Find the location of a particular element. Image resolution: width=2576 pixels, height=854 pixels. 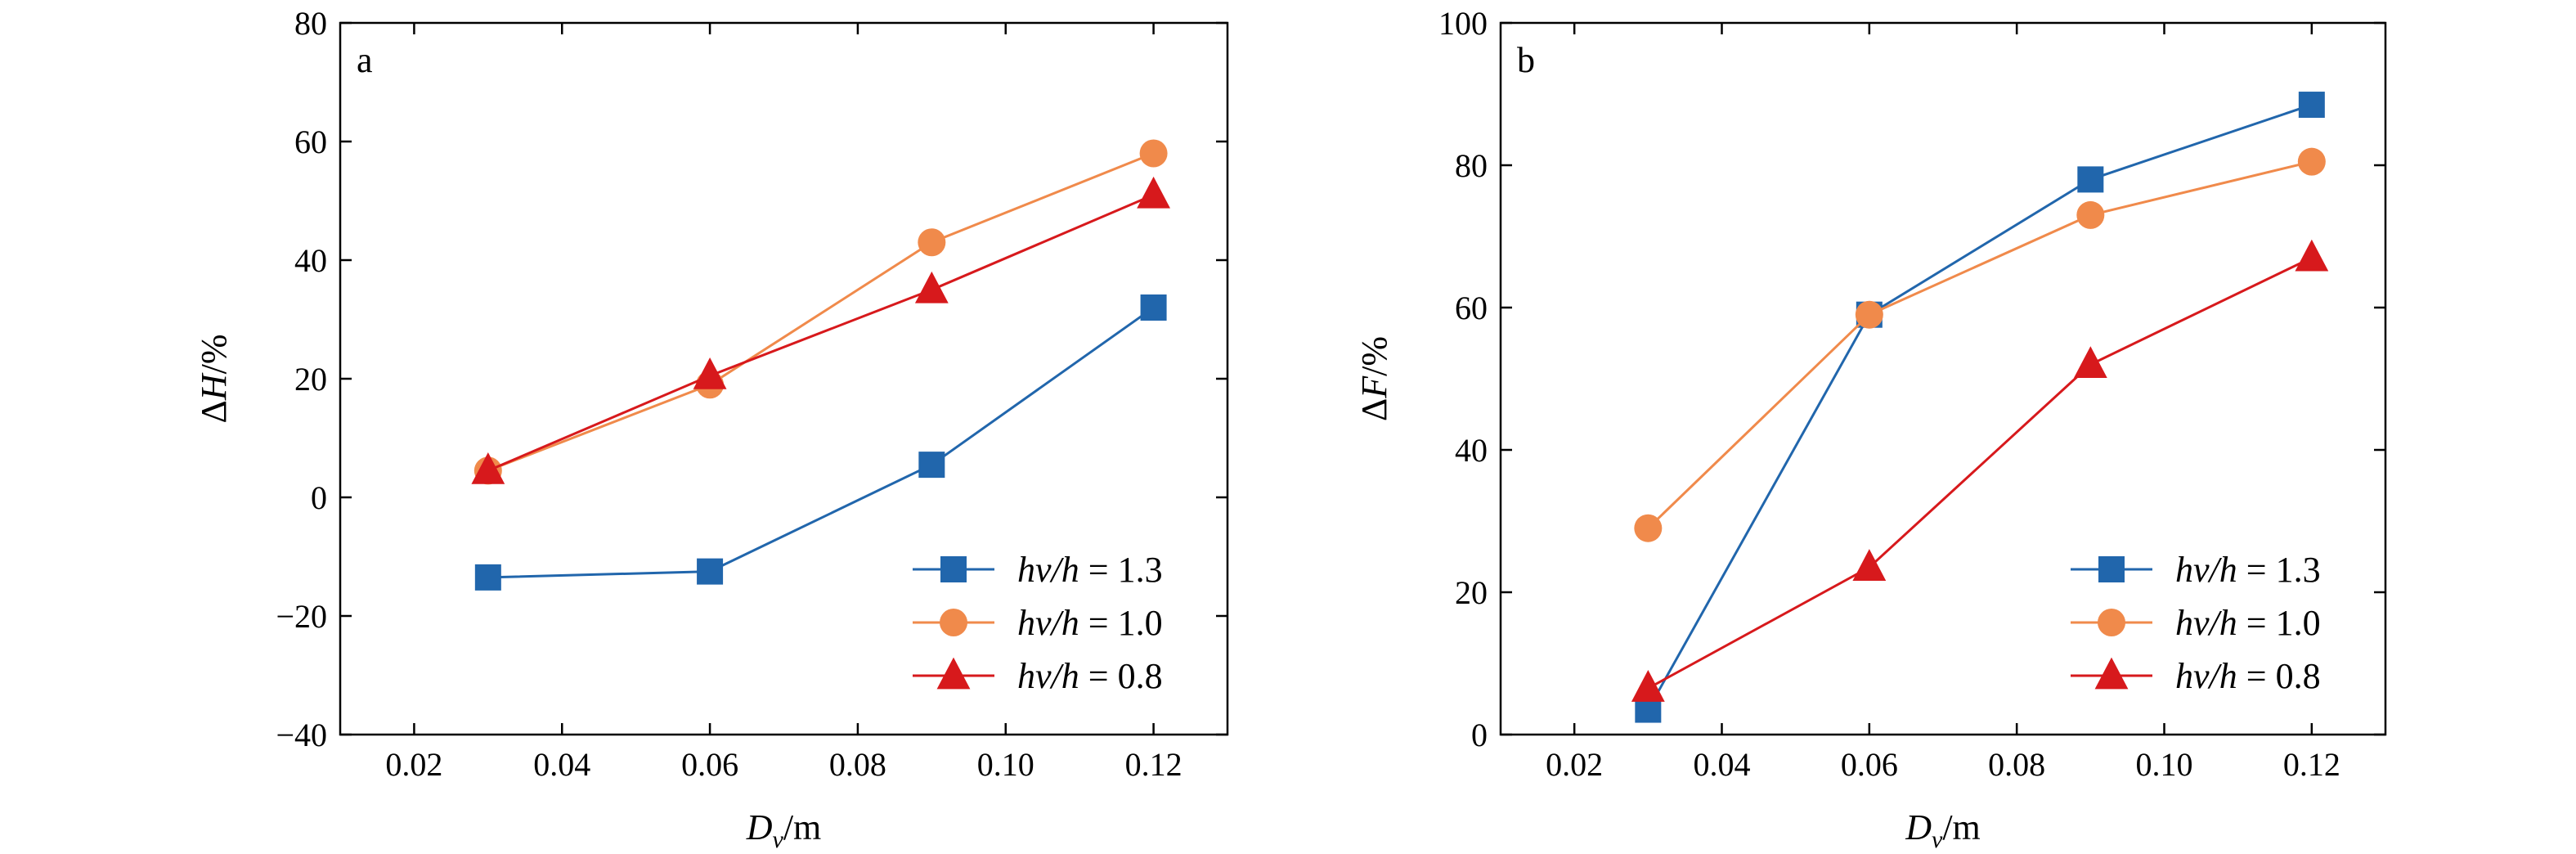

series-circle is located at coordinates (1980, 344).